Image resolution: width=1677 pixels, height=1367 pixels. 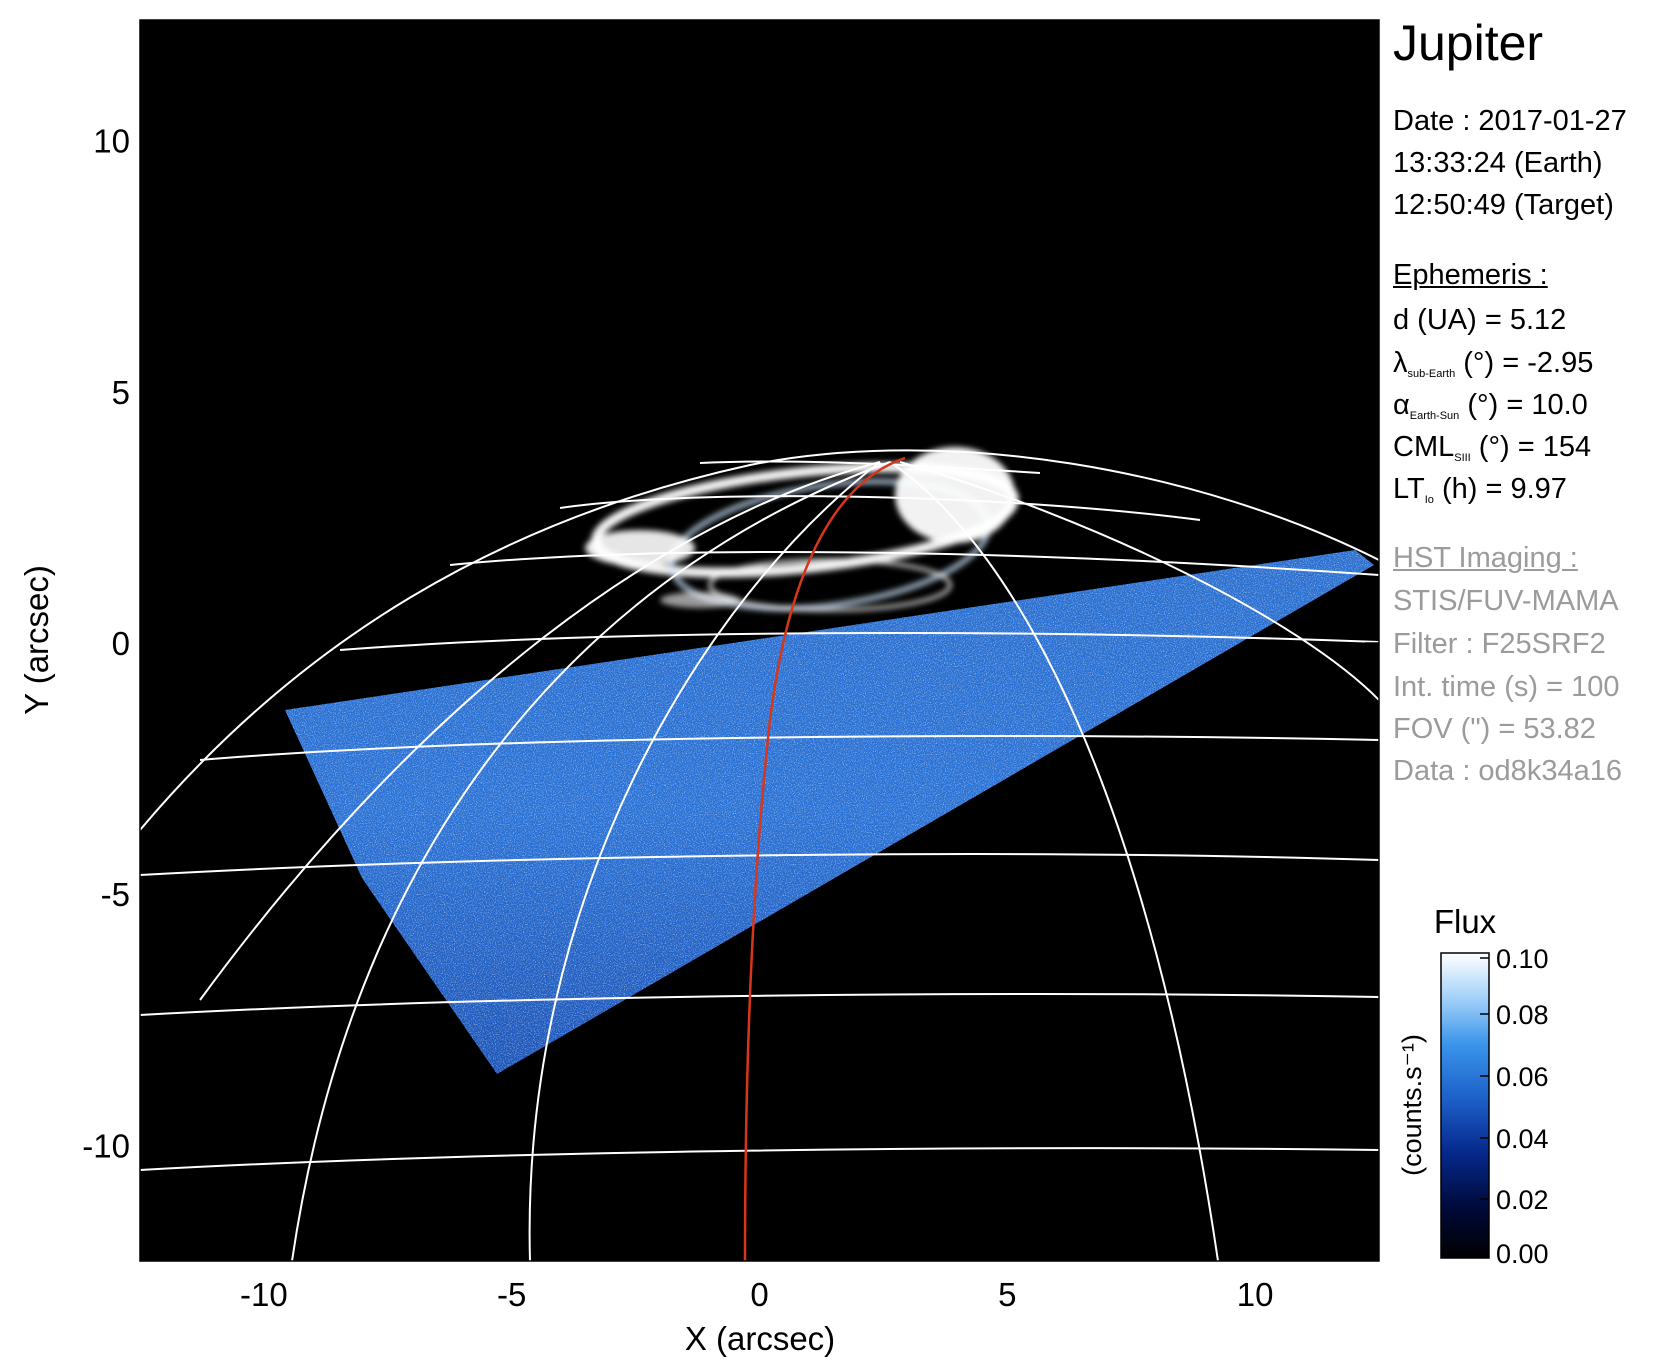 I want to click on y-tick-label: 5, so click(x=121, y=392).